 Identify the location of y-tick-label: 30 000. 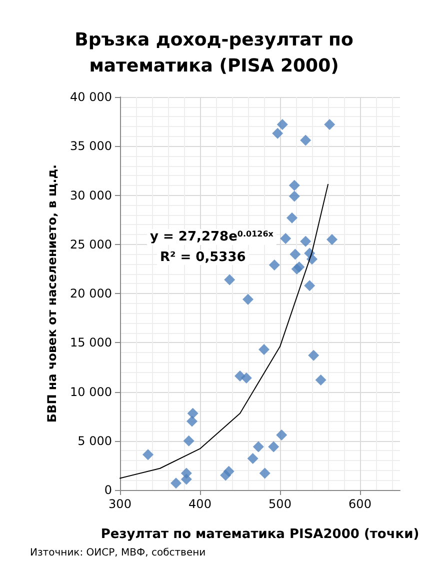
(91, 195).